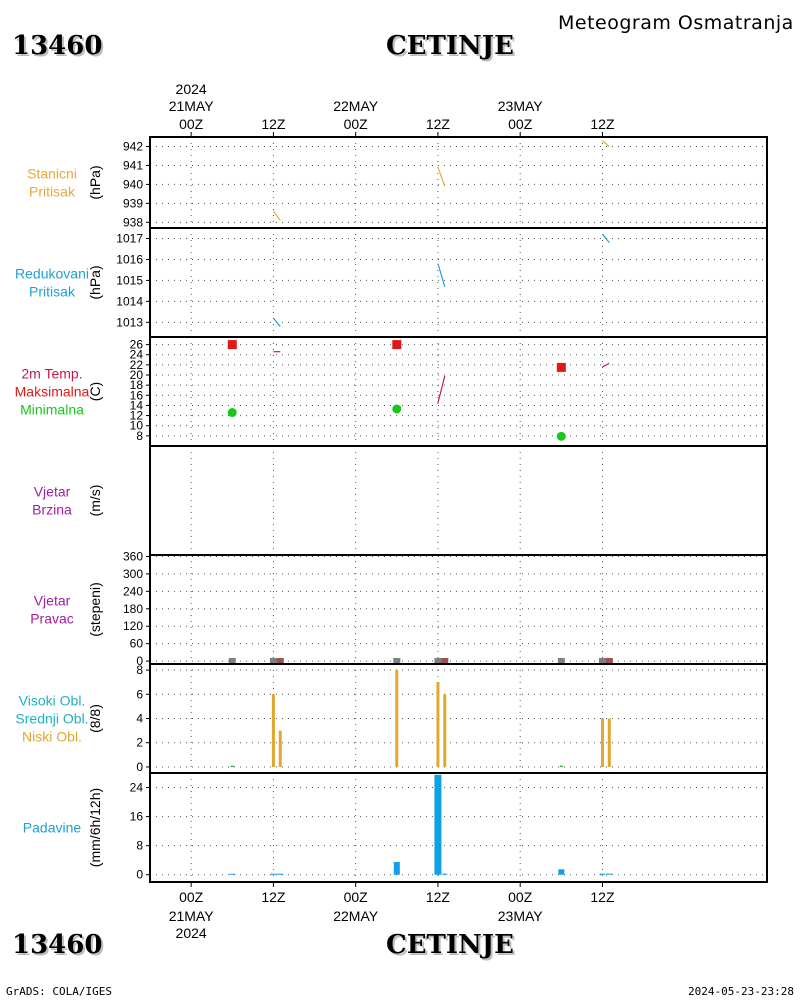 This screenshot has height=1000, width=800. Describe the element at coordinates (137, 345) in the screenshot. I see `y-tick-label: 26` at that location.